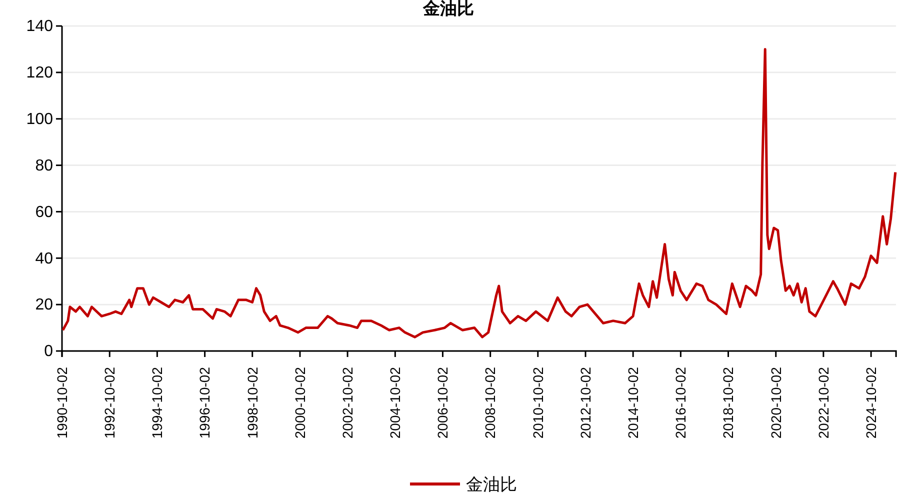 The width and height of the screenshot is (897, 495). I want to click on x-tick-label: 2000-10-02, so click(300, 402).